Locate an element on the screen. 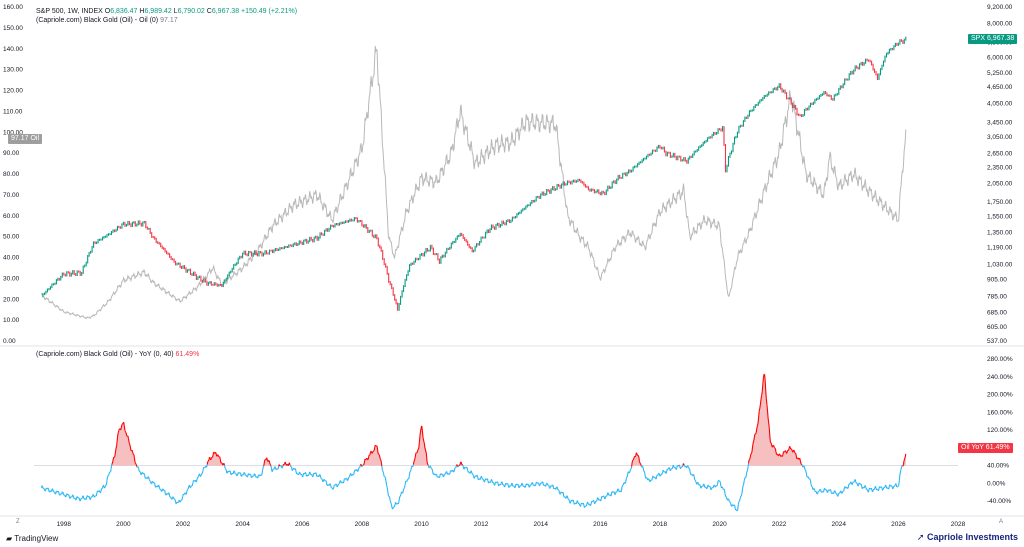 The image size is (1024, 547). spx-axis-tick-10: 2,050.00 is located at coordinates (1000, 184).